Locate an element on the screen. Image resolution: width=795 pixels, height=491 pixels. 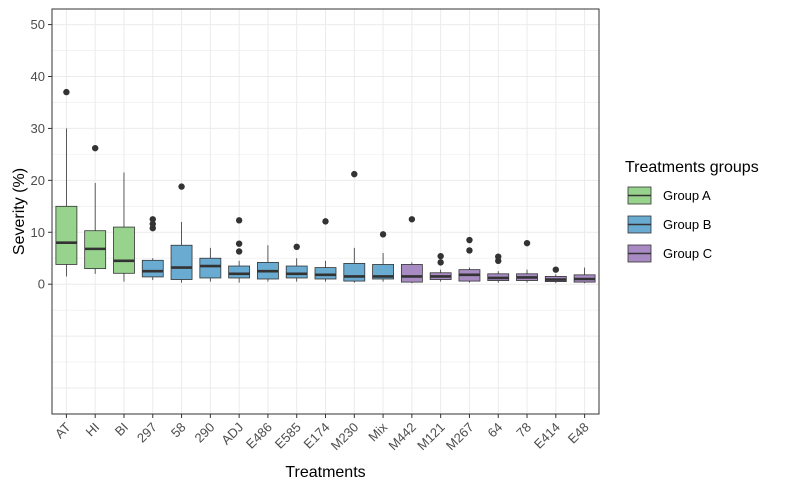
box-E414 is located at coordinates (555, 275).